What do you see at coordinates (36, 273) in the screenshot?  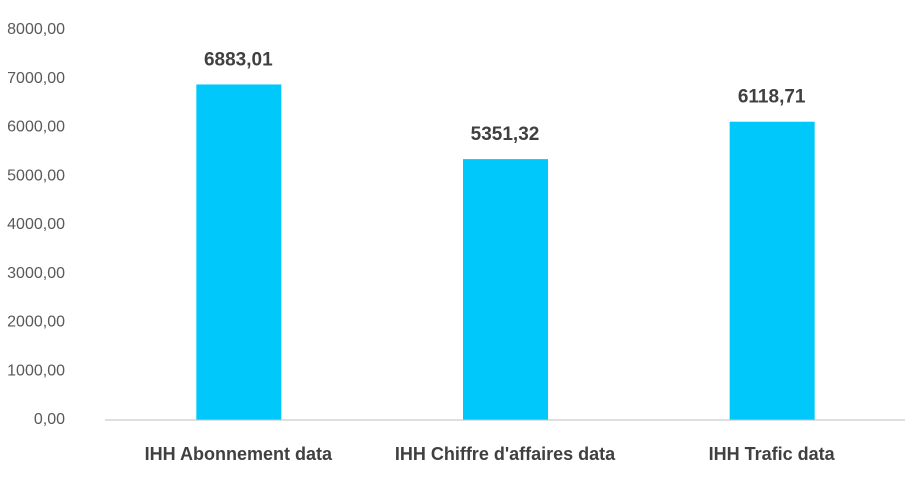 I see `y-tick-label: 3000,00` at bounding box center [36, 273].